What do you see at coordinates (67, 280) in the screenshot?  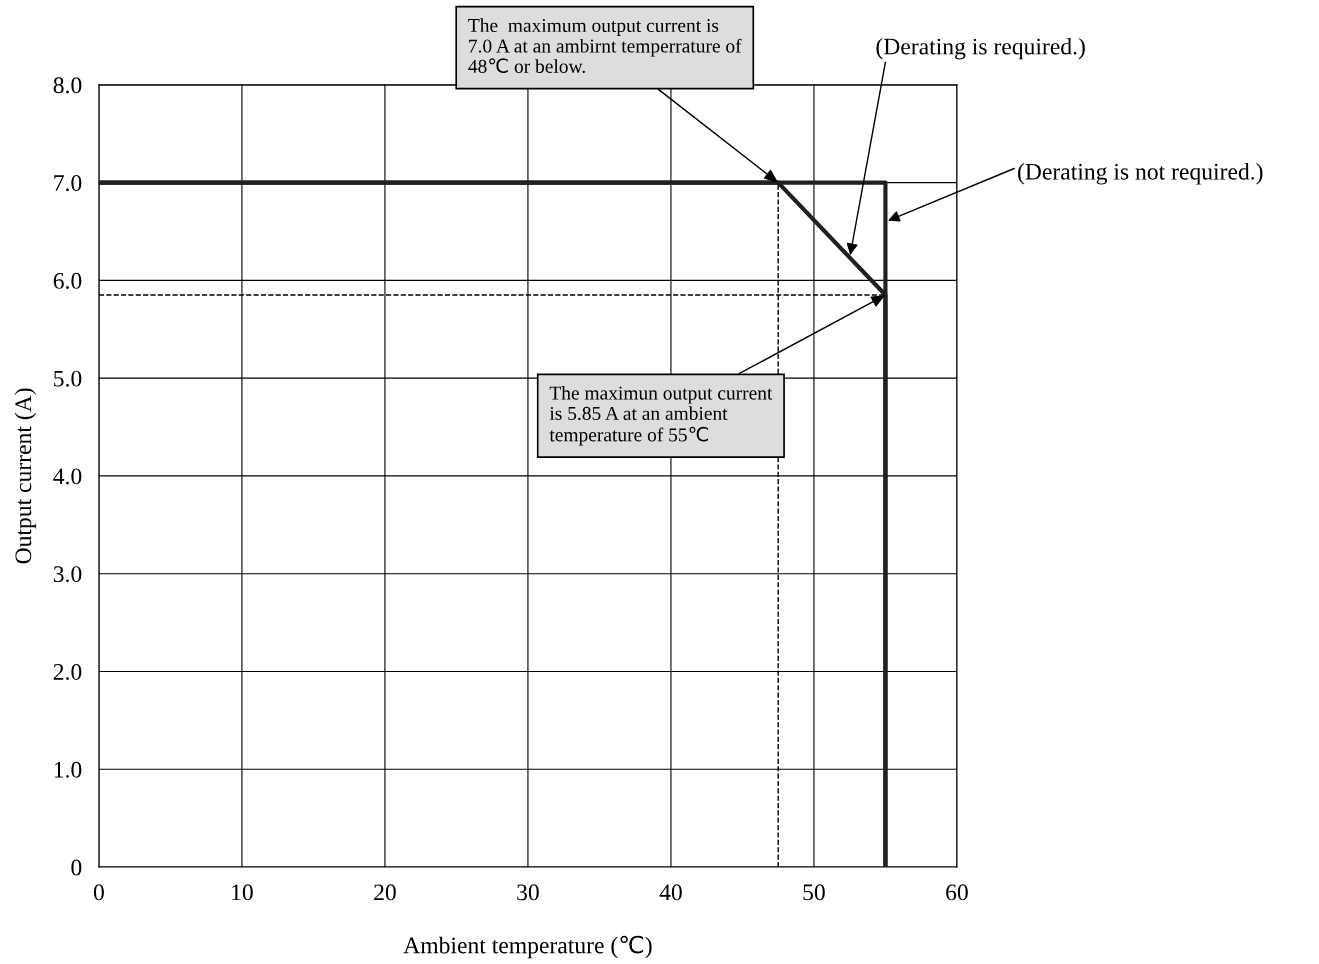 I see `y-tick-label: 6.0` at bounding box center [67, 280].